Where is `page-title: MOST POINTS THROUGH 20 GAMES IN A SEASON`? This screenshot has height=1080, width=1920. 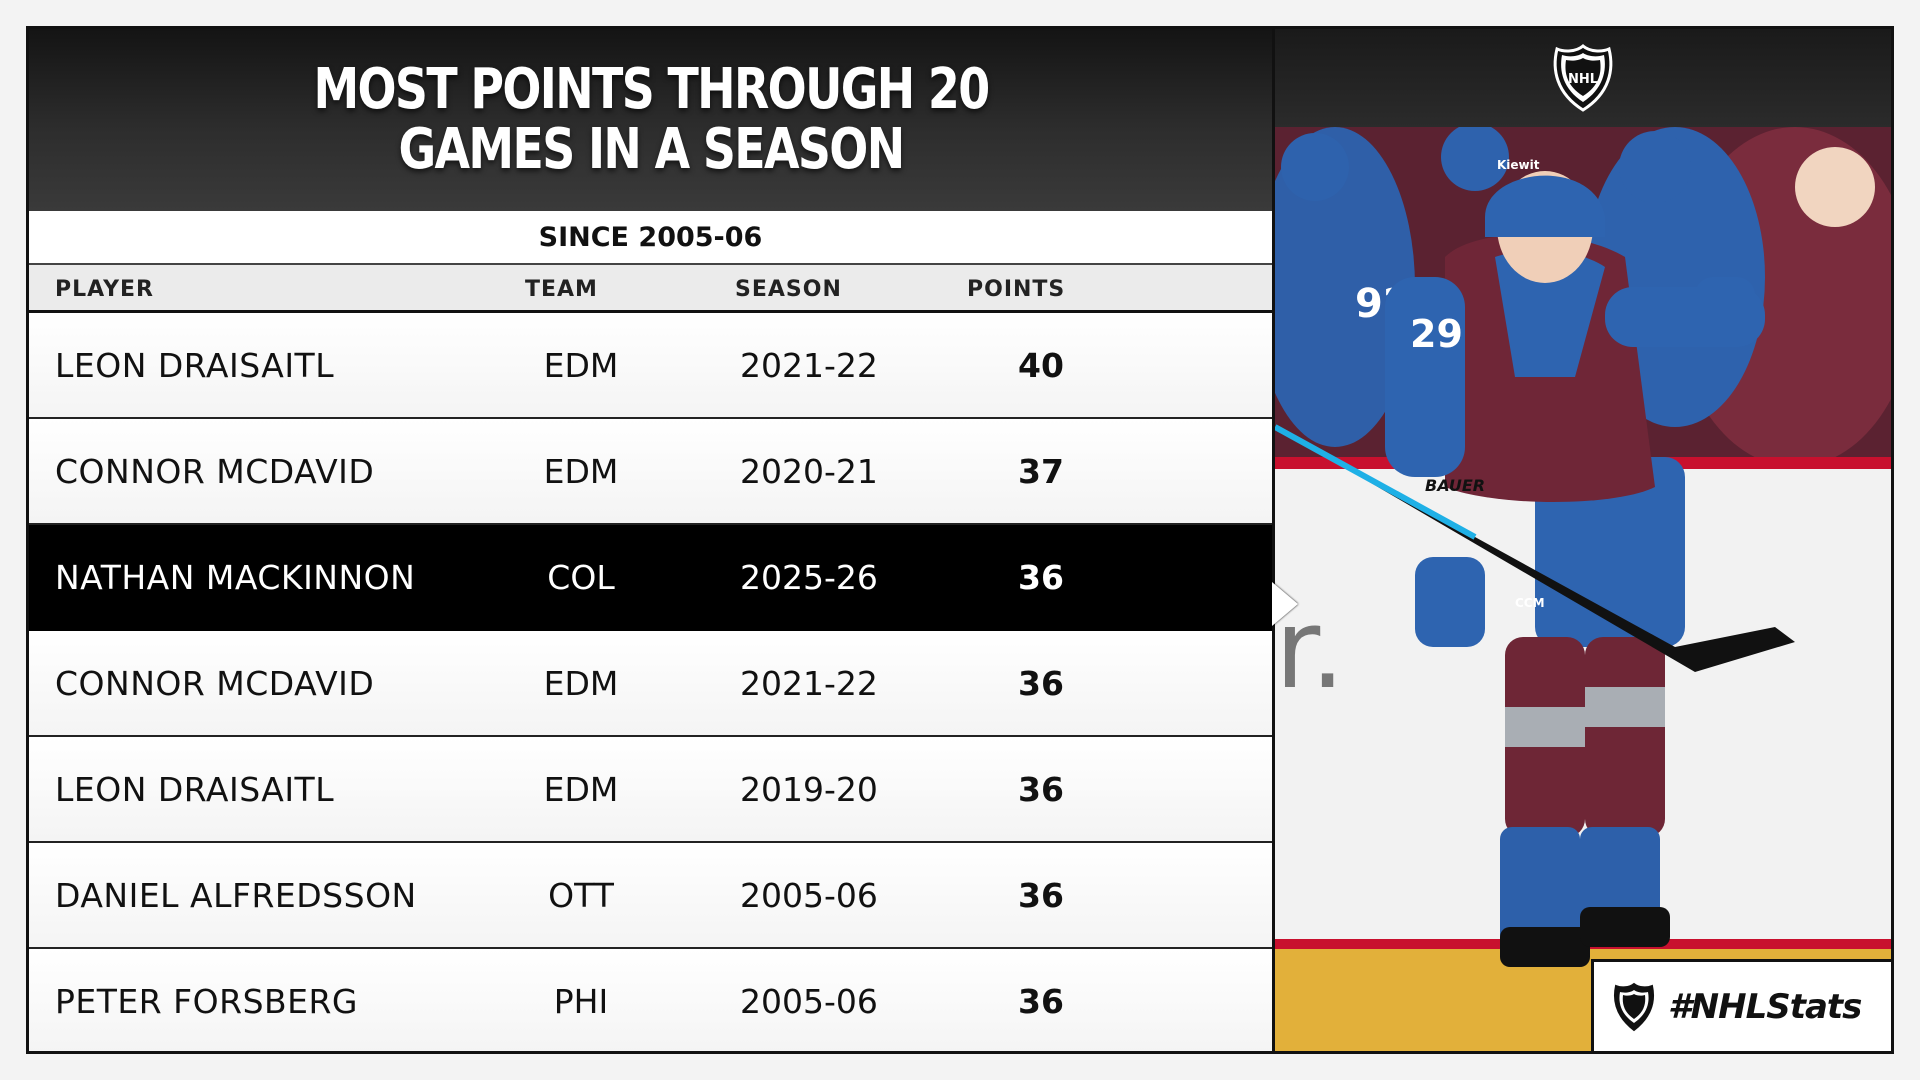 page-title: MOST POINTS THROUGH 20 GAMES IN A SEASON is located at coordinates (651, 119).